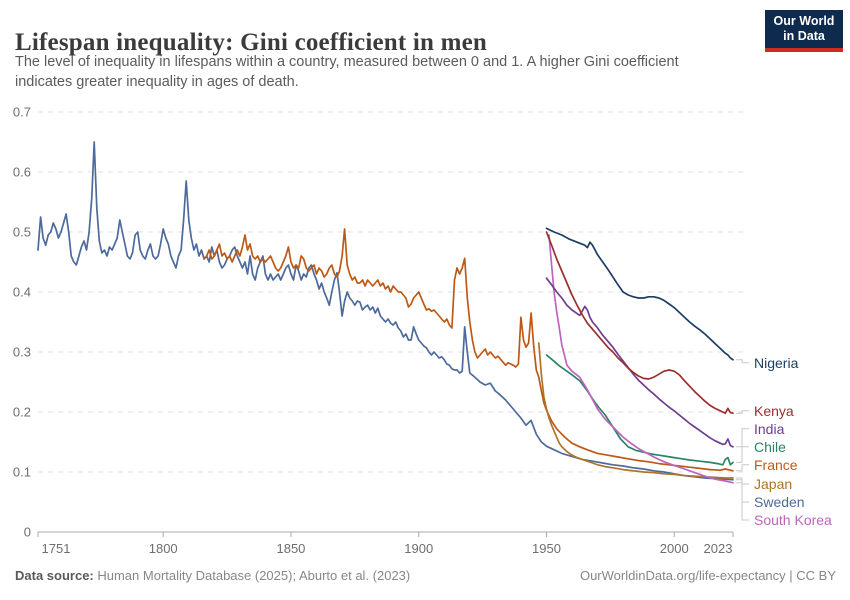 Image resolution: width=850 pixels, height=600 pixels. Describe the element at coordinates (742, 454) in the screenshot. I see `legend-connector-chile` at that location.